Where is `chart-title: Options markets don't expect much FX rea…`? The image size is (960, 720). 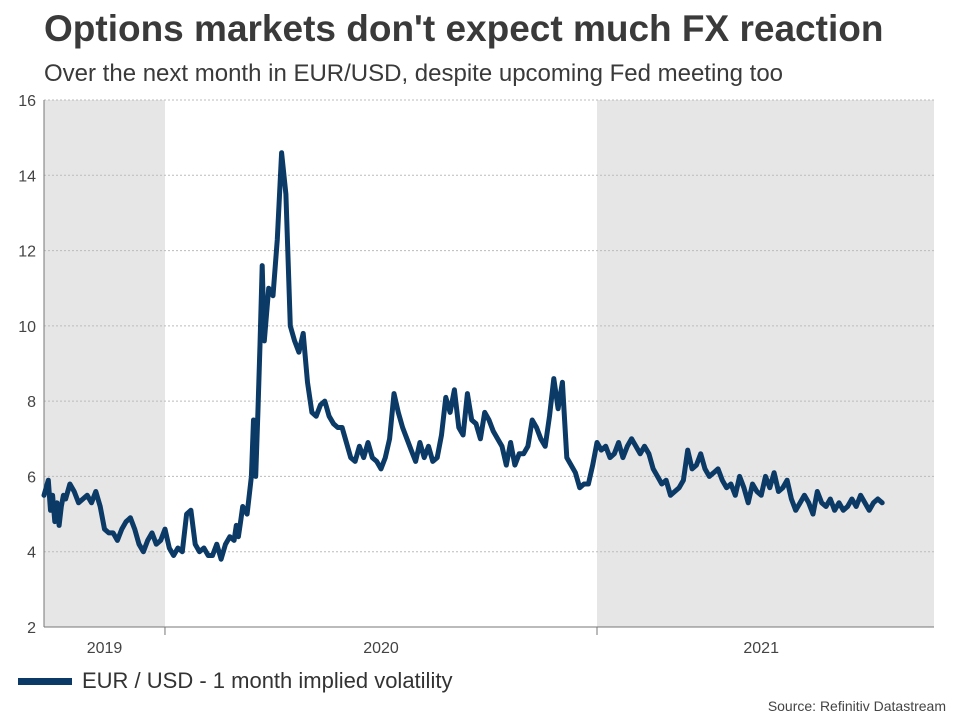 chart-title: Options markets don't expect much FX rea… is located at coordinates (464, 28).